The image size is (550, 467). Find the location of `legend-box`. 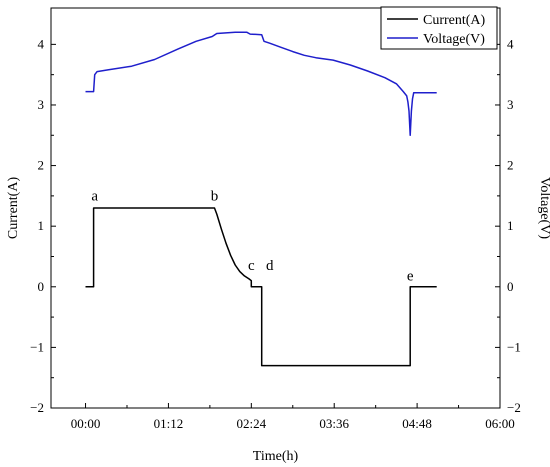

legend-box is located at coordinates (439, 28).